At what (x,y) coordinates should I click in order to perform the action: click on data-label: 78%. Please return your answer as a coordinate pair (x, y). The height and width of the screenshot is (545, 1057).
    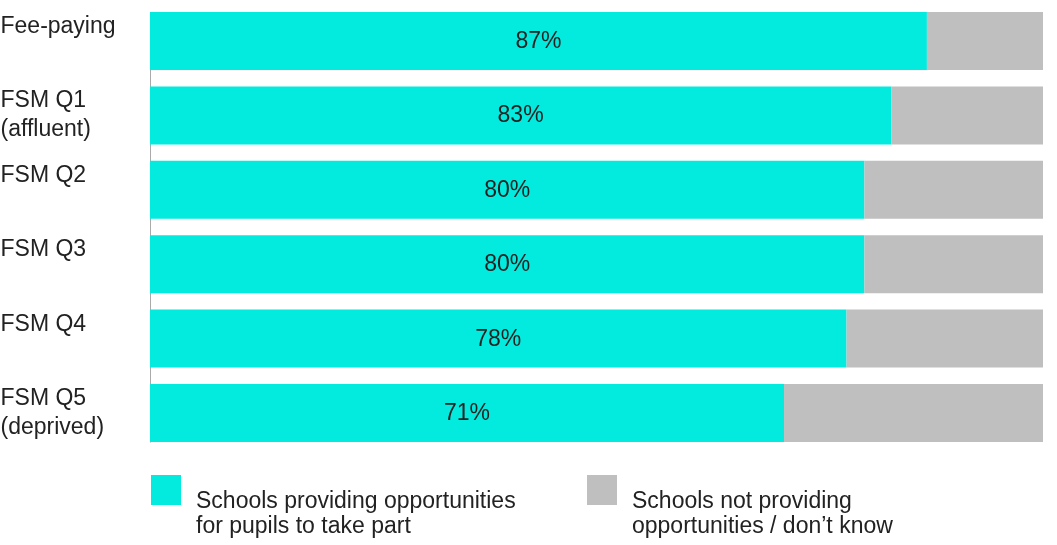
    Looking at the image, I should click on (498, 337).